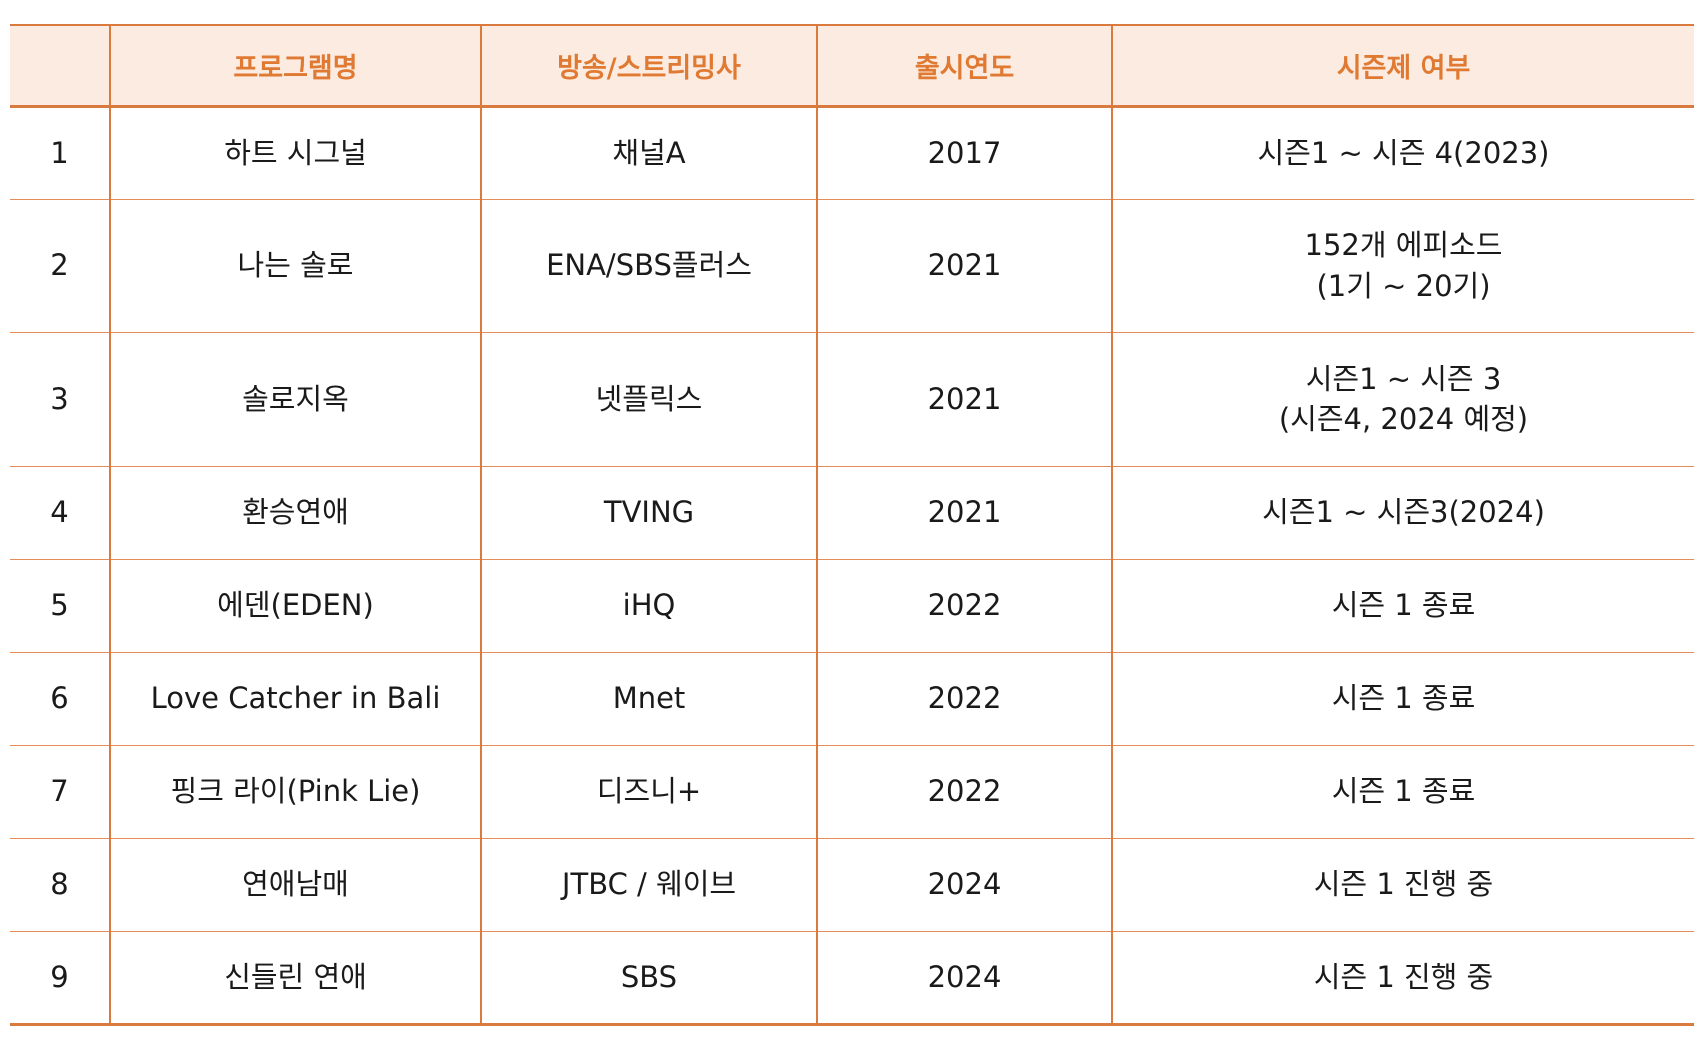 This screenshot has height=1046, width=1704. I want to click on table-header: 프로그램명 방송/스트리밍사 출시연도 시즌제 여부, so click(852, 66).